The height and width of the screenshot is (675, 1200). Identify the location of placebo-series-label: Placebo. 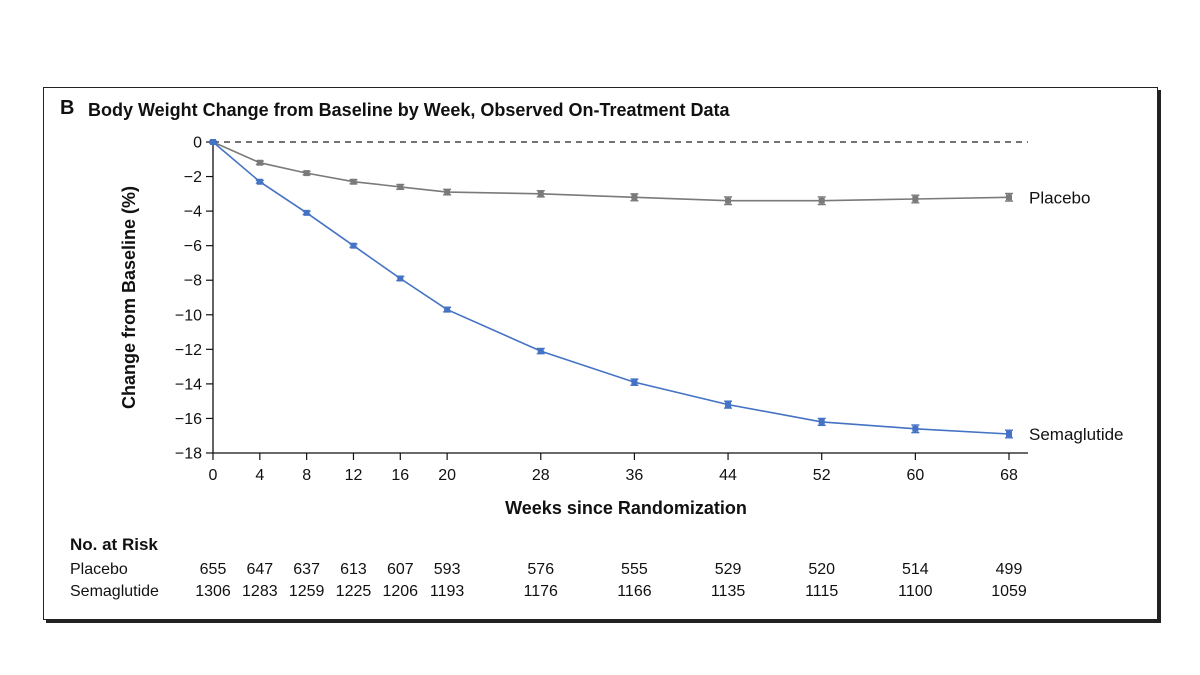
(1059, 197).